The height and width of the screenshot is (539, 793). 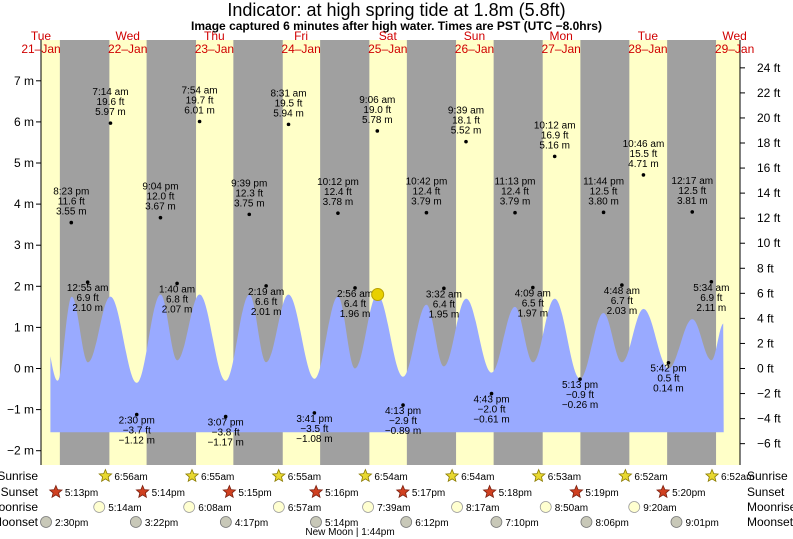 What do you see at coordinates (466, 131) in the screenshot?
I see `tide-m-label: 5.52 m` at bounding box center [466, 131].